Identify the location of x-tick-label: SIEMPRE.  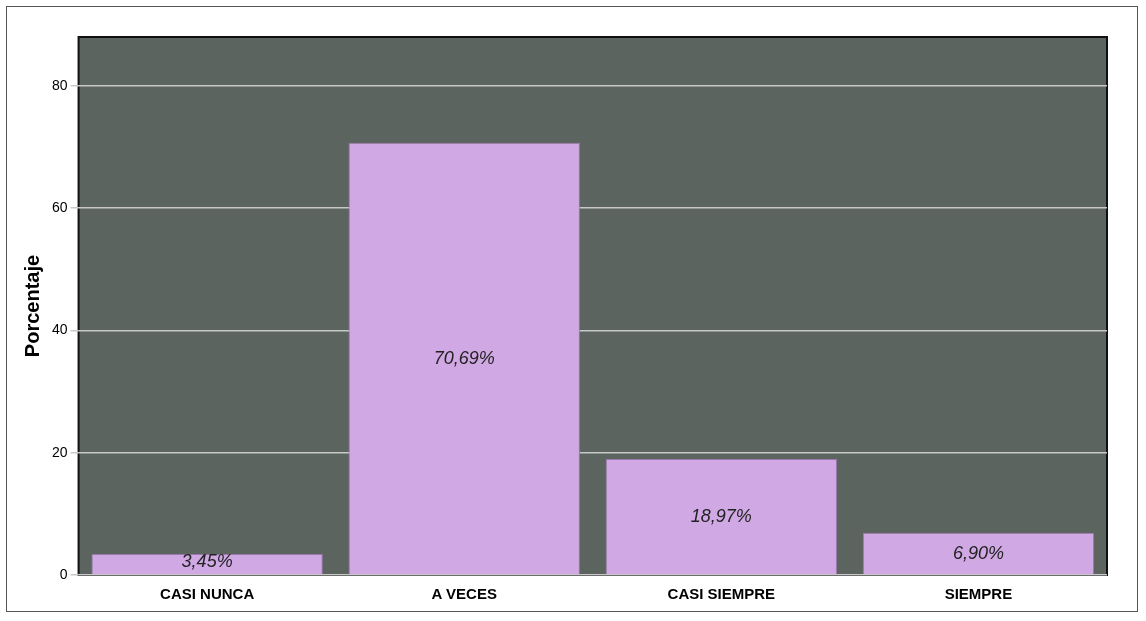
(978, 594).